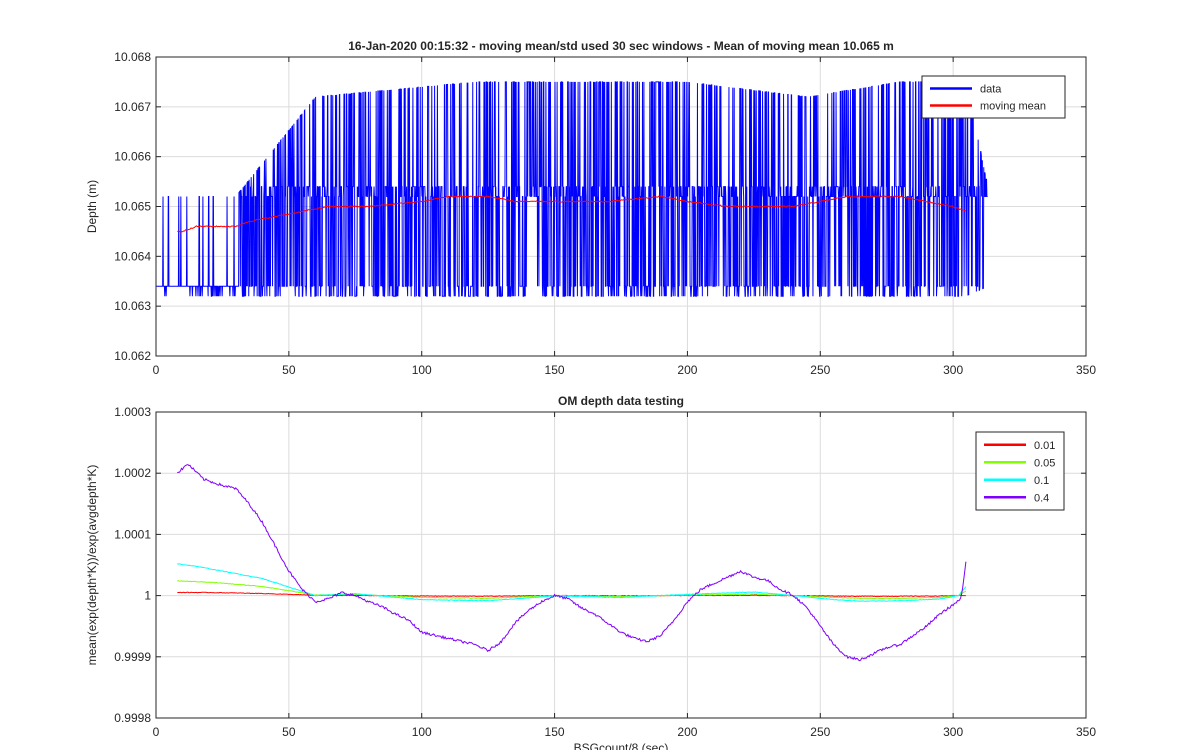  What do you see at coordinates (132, 57) in the screenshot?
I see `y-tick-label: 10.068` at bounding box center [132, 57].